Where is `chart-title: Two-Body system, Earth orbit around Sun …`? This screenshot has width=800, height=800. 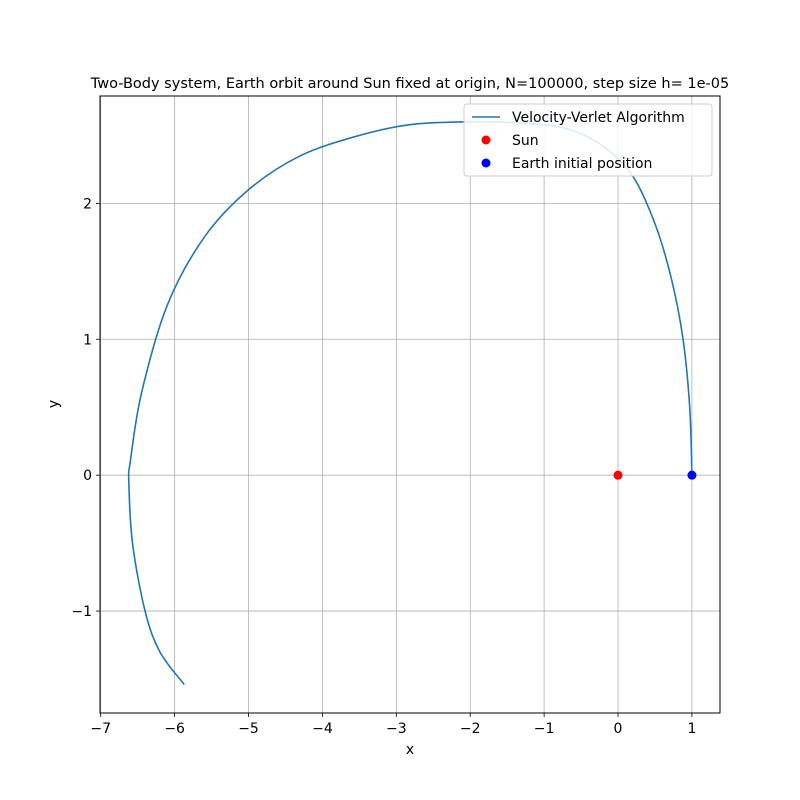
chart-title: Two-Body system, Earth orbit around Sun … is located at coordinates (409, 84).